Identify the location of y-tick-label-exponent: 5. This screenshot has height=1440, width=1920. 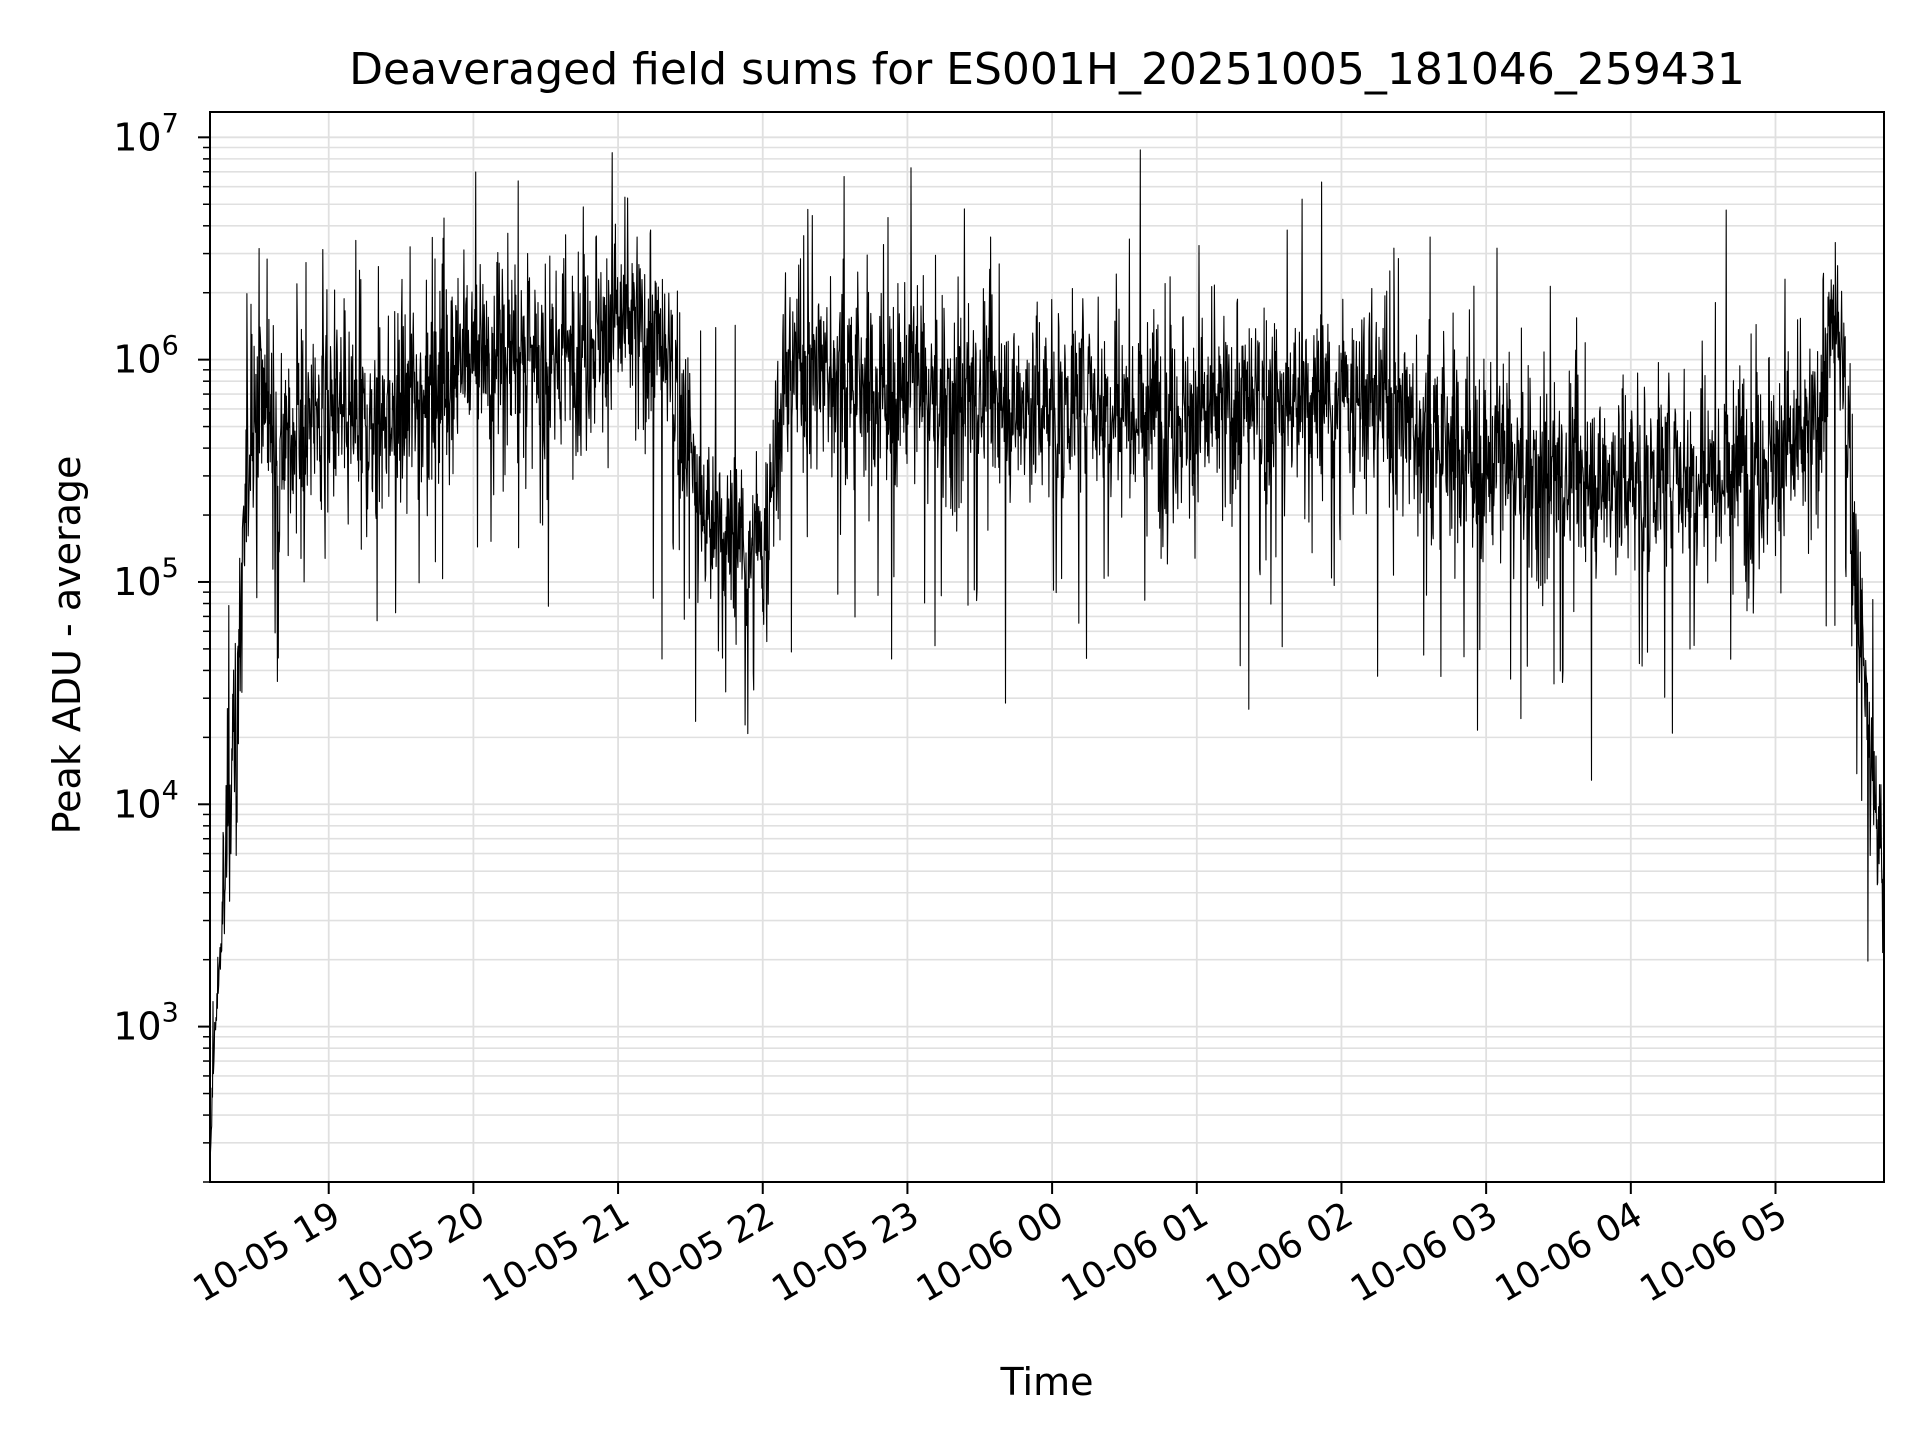
(170, 568).